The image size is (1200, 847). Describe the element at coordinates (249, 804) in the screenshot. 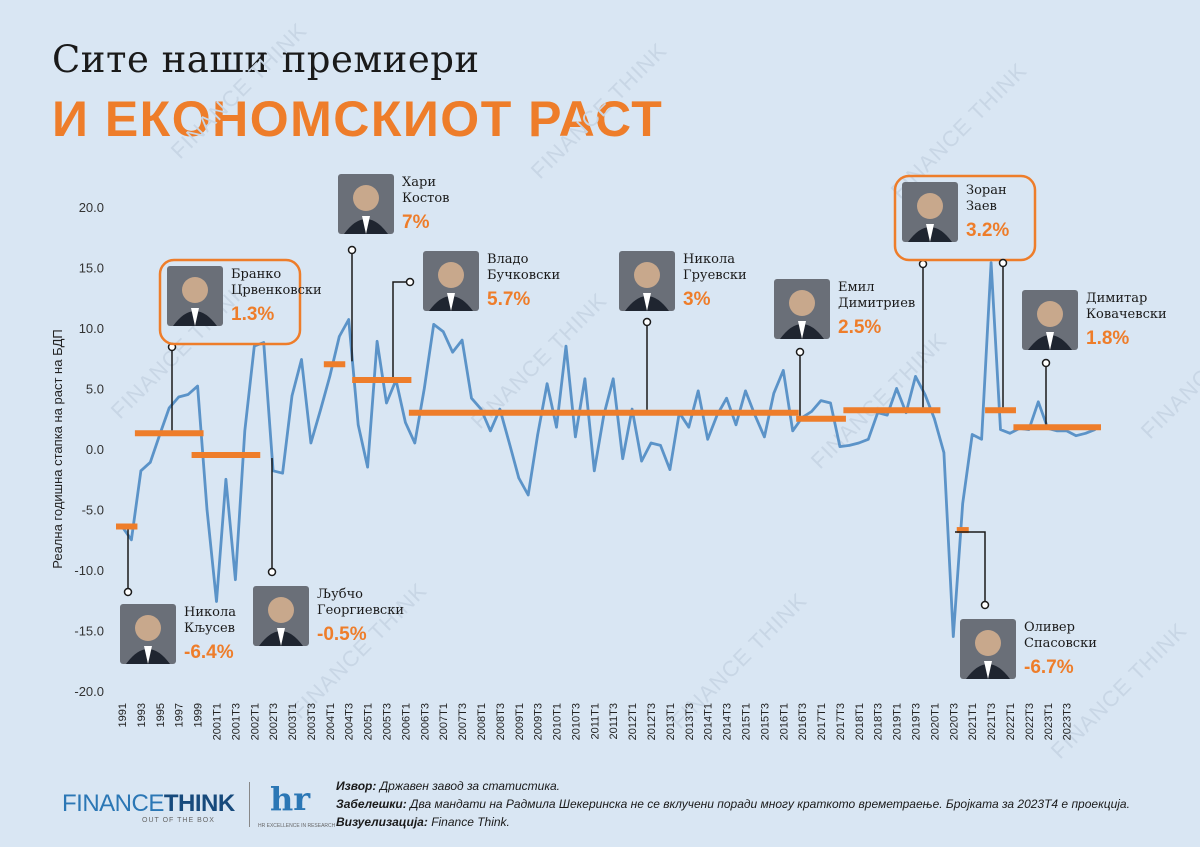

I see `logo-divider` at that location.